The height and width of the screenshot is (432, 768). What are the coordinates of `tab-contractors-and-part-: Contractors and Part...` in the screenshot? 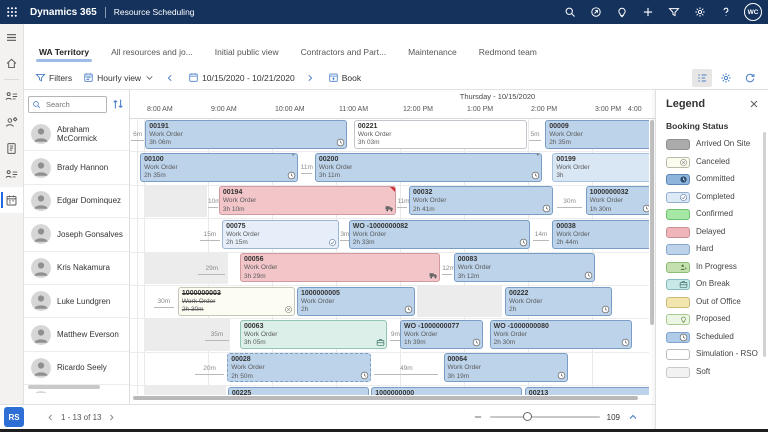 It's located at (343, 52).